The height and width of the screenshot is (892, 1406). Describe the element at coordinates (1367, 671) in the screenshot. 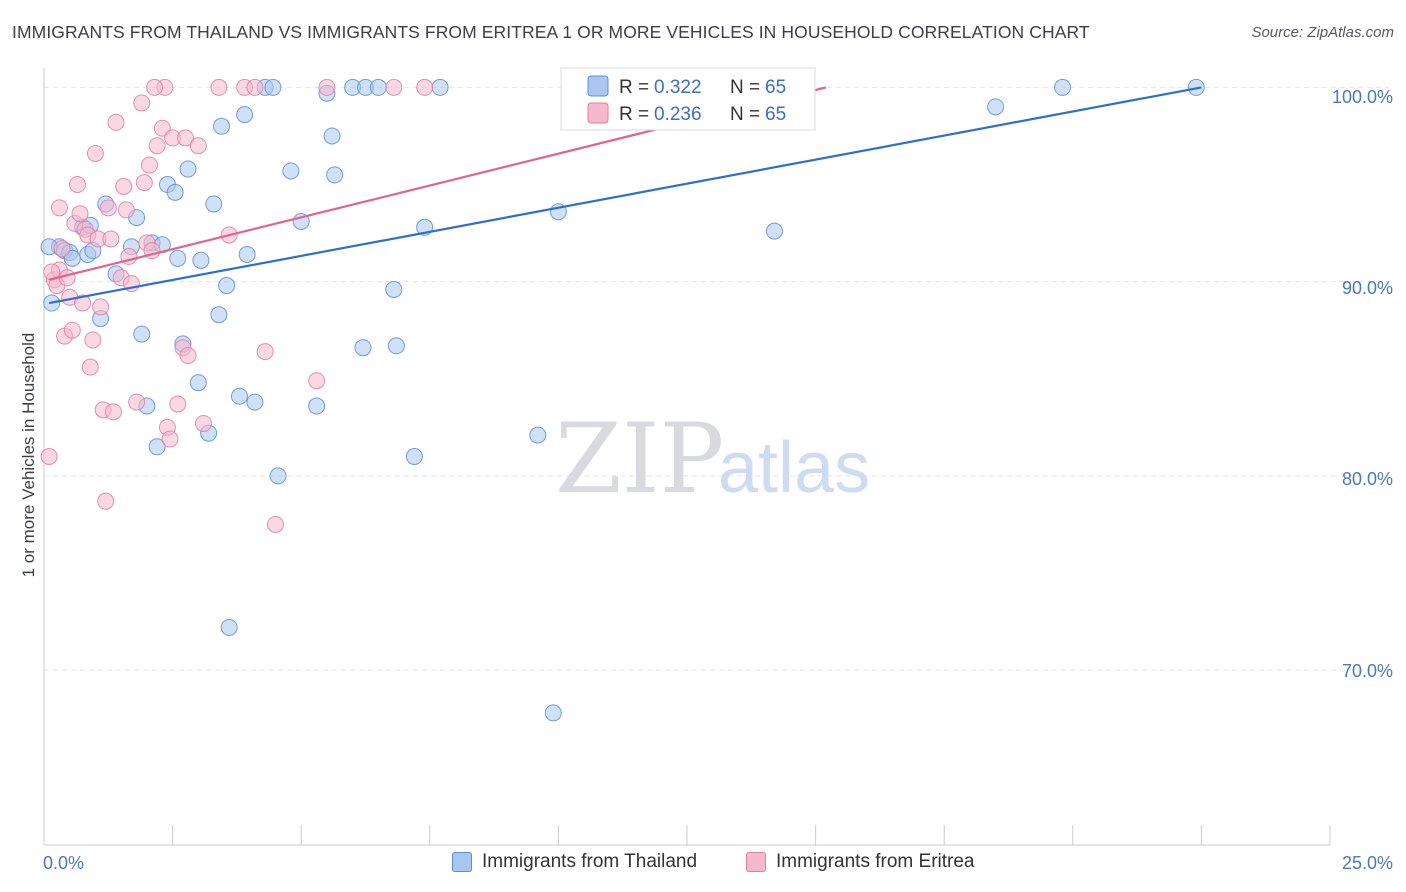

I see `y-tick-label-70: 70.0%` at that location.